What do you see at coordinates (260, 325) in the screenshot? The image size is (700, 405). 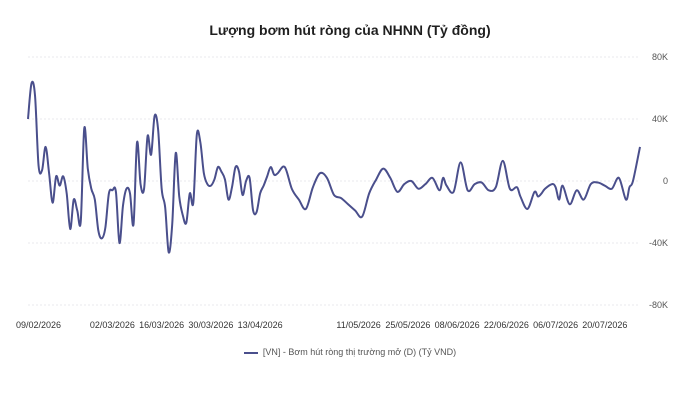 I see `x-tick-label: 13/04/2026` at bounding box center [260, 325].